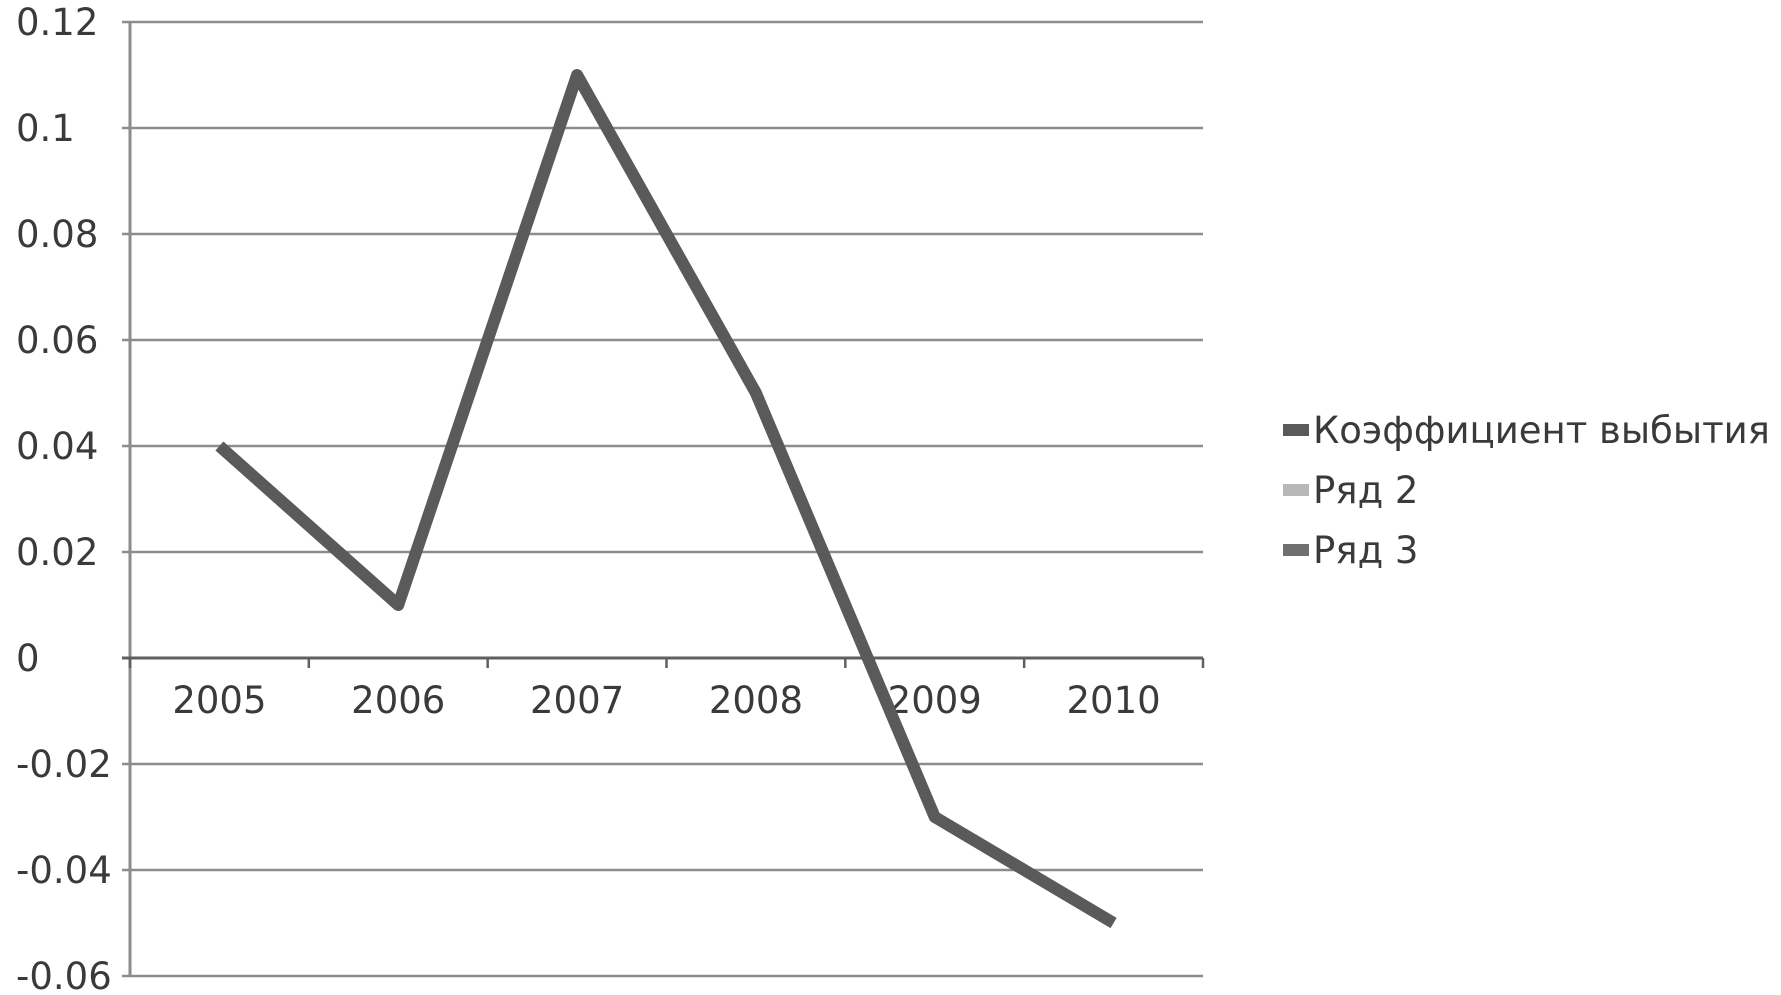 Image resolution: width=1781 pixels, height=995 pixels. Describe the element at coordinates (57, 234) in the screenshot. I see `y-tick-label: 0.08` at that location.